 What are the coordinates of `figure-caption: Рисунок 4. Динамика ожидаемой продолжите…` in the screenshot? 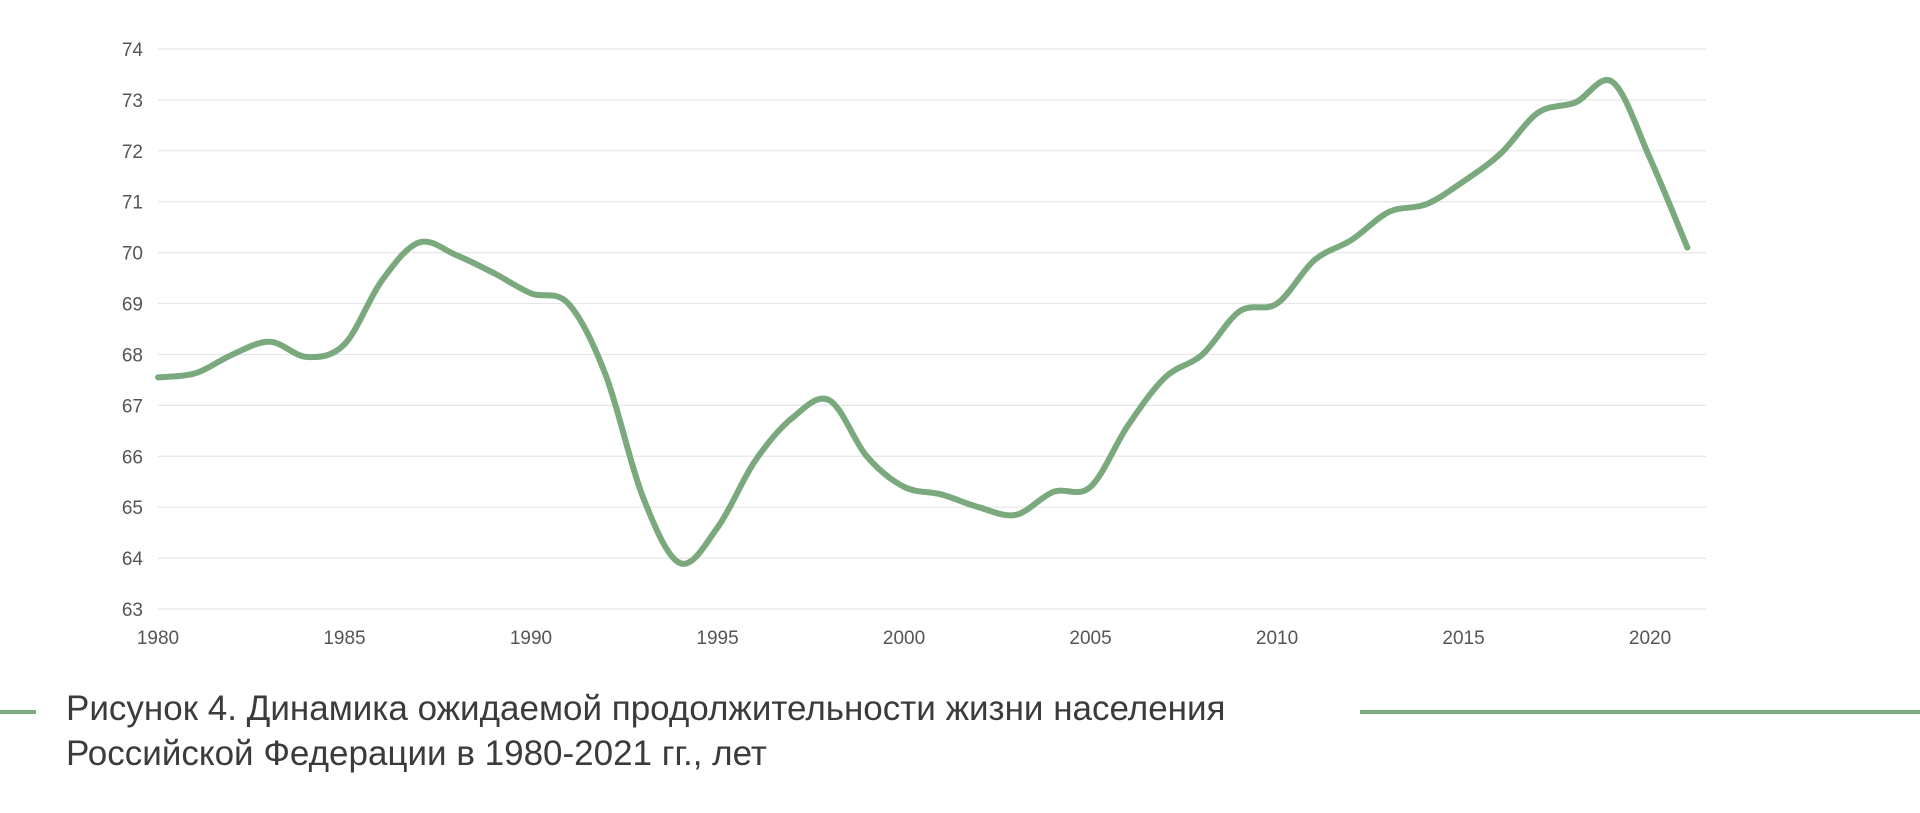 It's located at (706, 731).